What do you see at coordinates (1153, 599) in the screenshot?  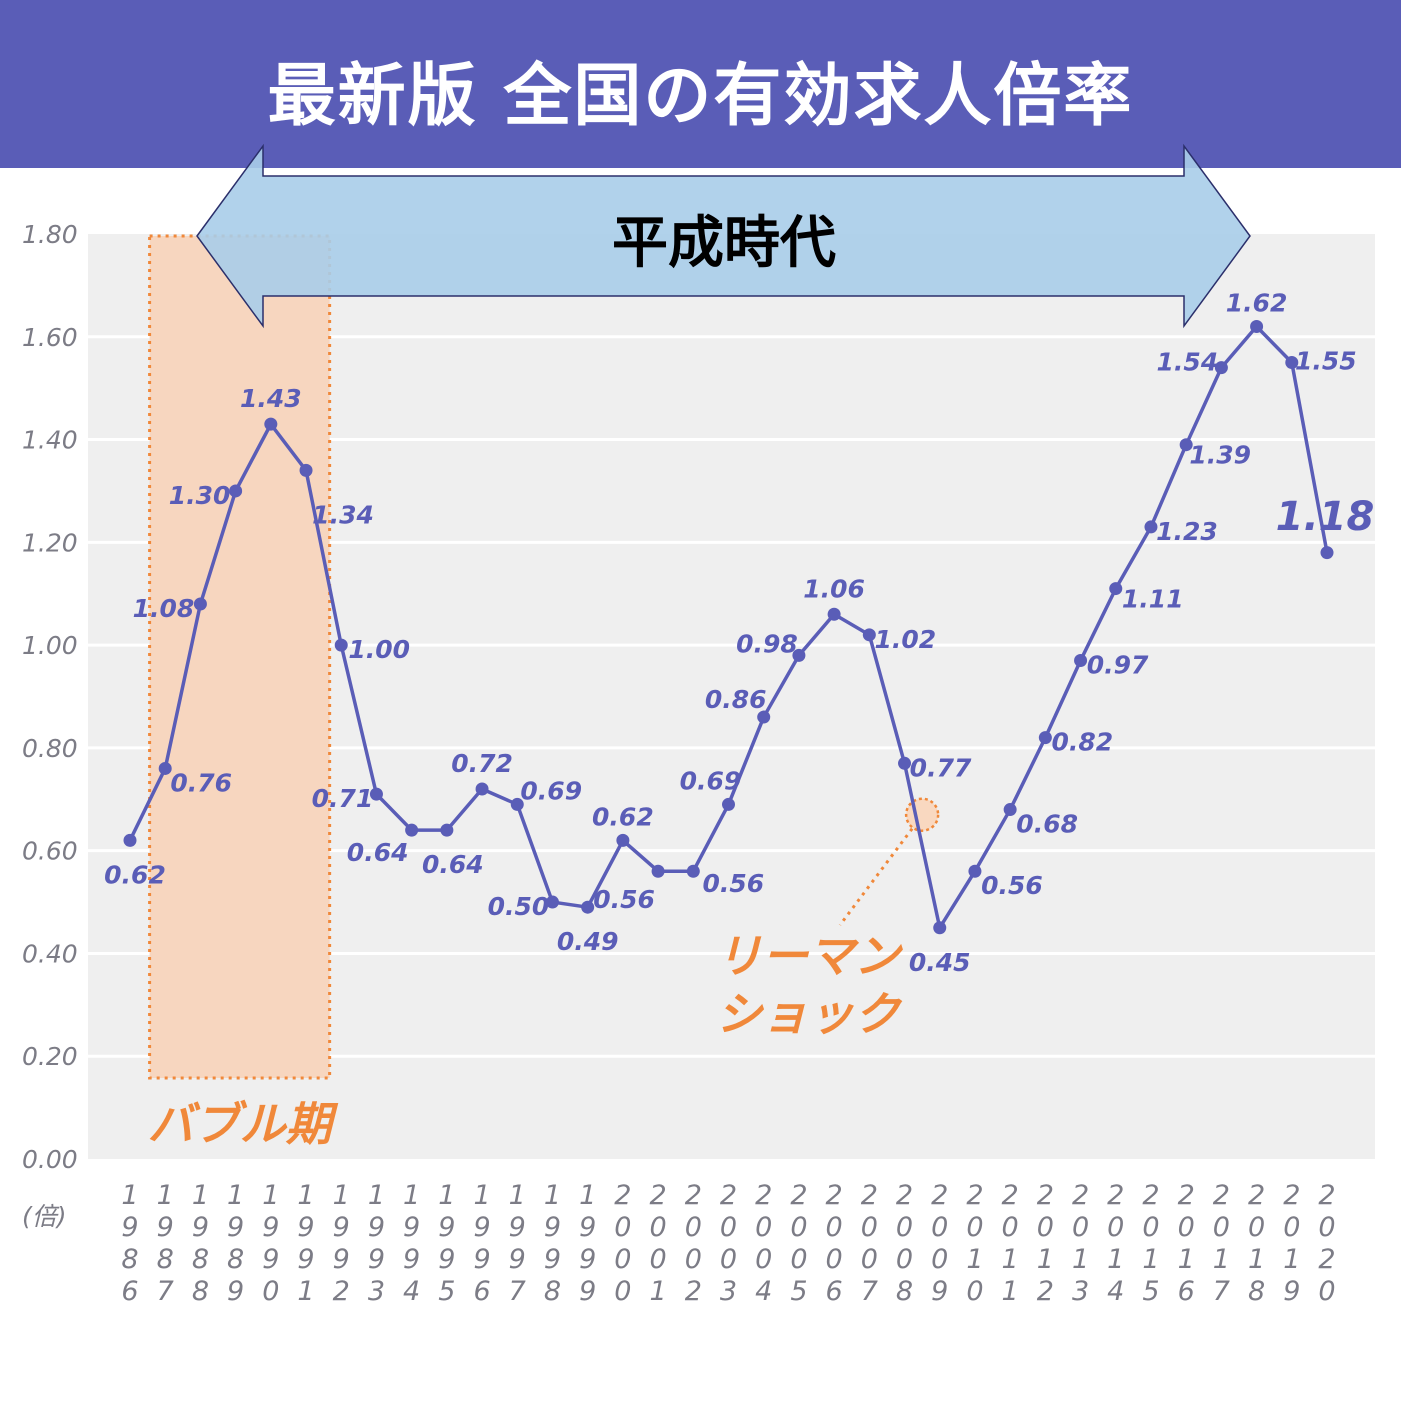 I see `data-label: 1.11` at bounding box center [1153, 599].